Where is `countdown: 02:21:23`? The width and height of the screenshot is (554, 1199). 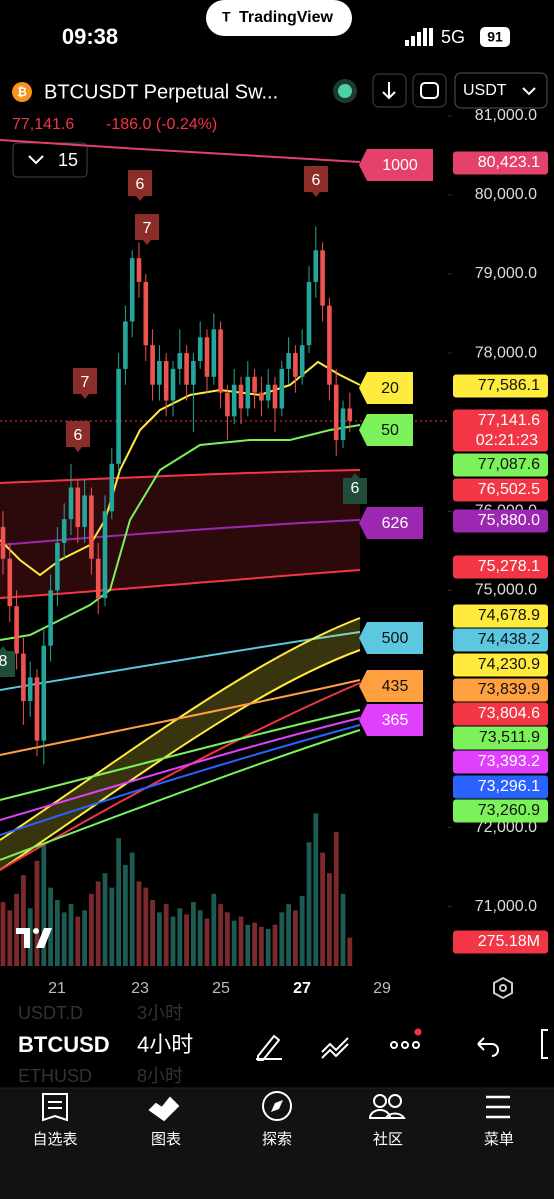
countdown: 02:21:23 is located at coordinates (507, 440).